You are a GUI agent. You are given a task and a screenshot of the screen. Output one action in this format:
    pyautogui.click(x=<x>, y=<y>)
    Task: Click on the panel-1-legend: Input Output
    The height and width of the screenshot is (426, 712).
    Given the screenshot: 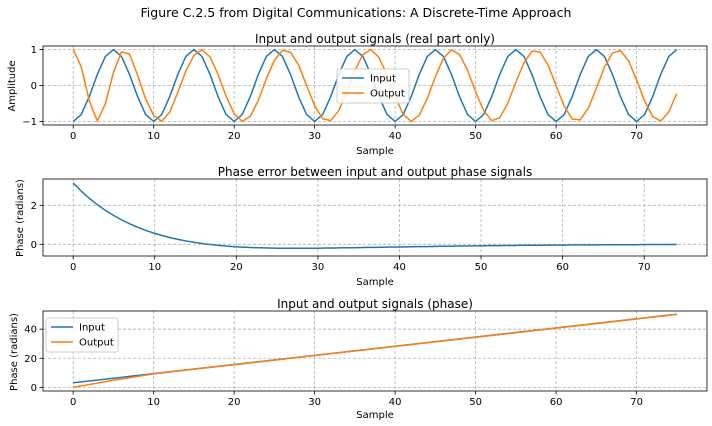 What is the action you would take?
    pyautogui.click(x=373, y=86)
    